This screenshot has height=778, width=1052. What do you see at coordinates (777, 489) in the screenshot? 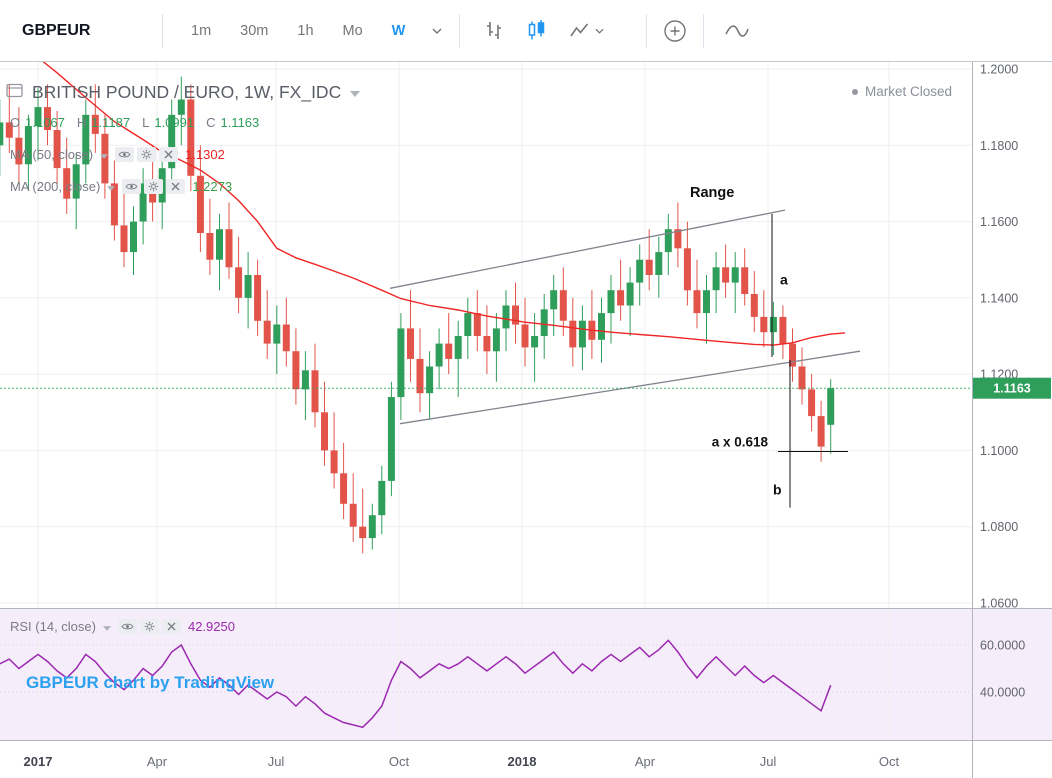
I see `annotation-label: b` at bounding box center [777, 489].